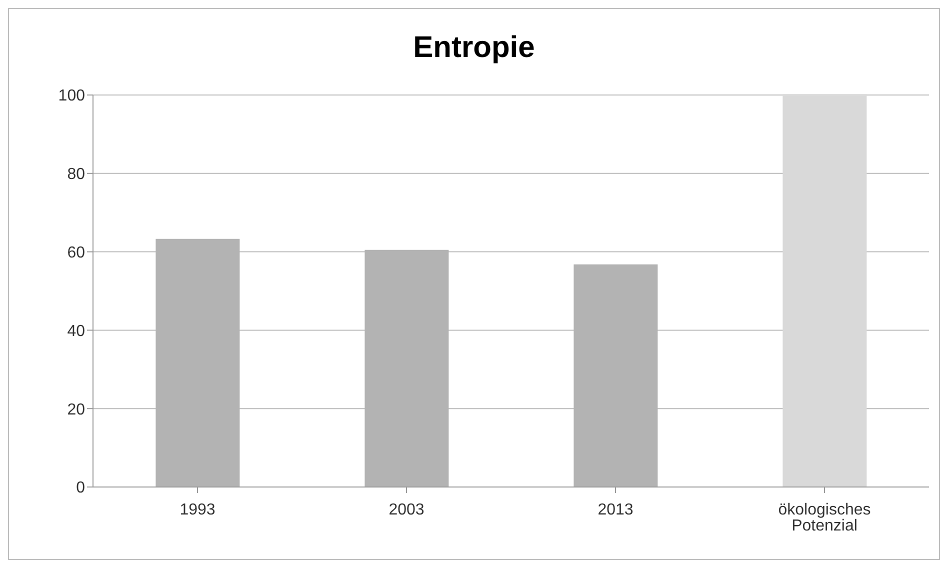 The image size is (948, 568). Describe the element at coordinates (76, 253) in the screenshot. I see `y-tick-label: 60` at that location.